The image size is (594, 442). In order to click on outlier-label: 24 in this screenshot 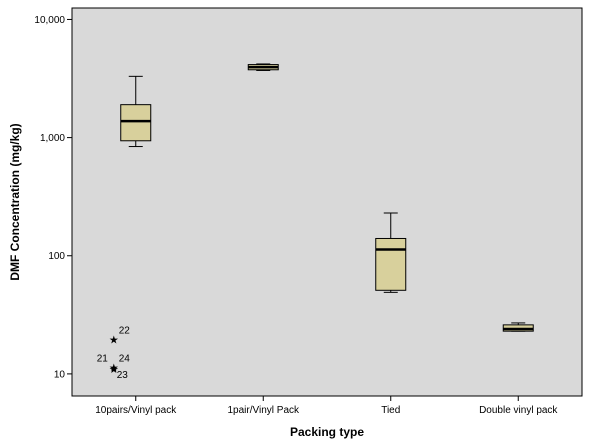, I will do `click(125, 359)`.